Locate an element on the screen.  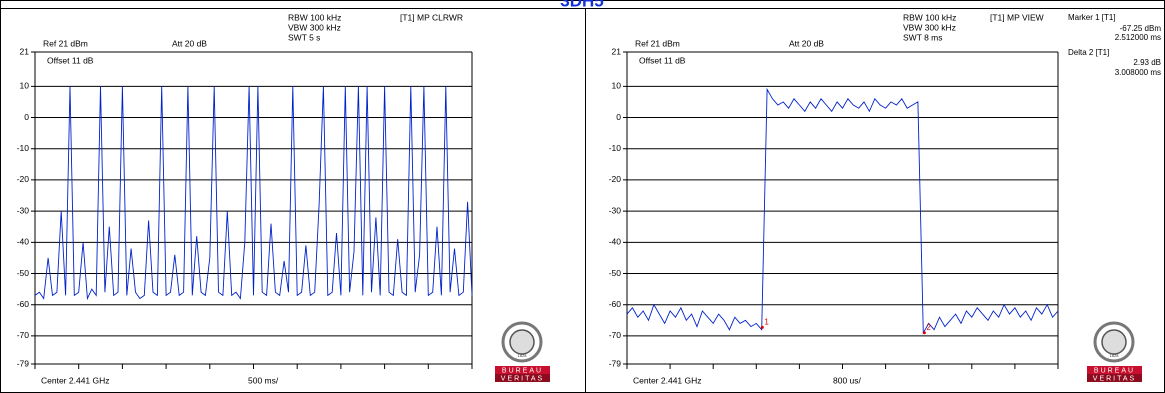
span-label: 500 ms/ is located at coordinates (263, 380).